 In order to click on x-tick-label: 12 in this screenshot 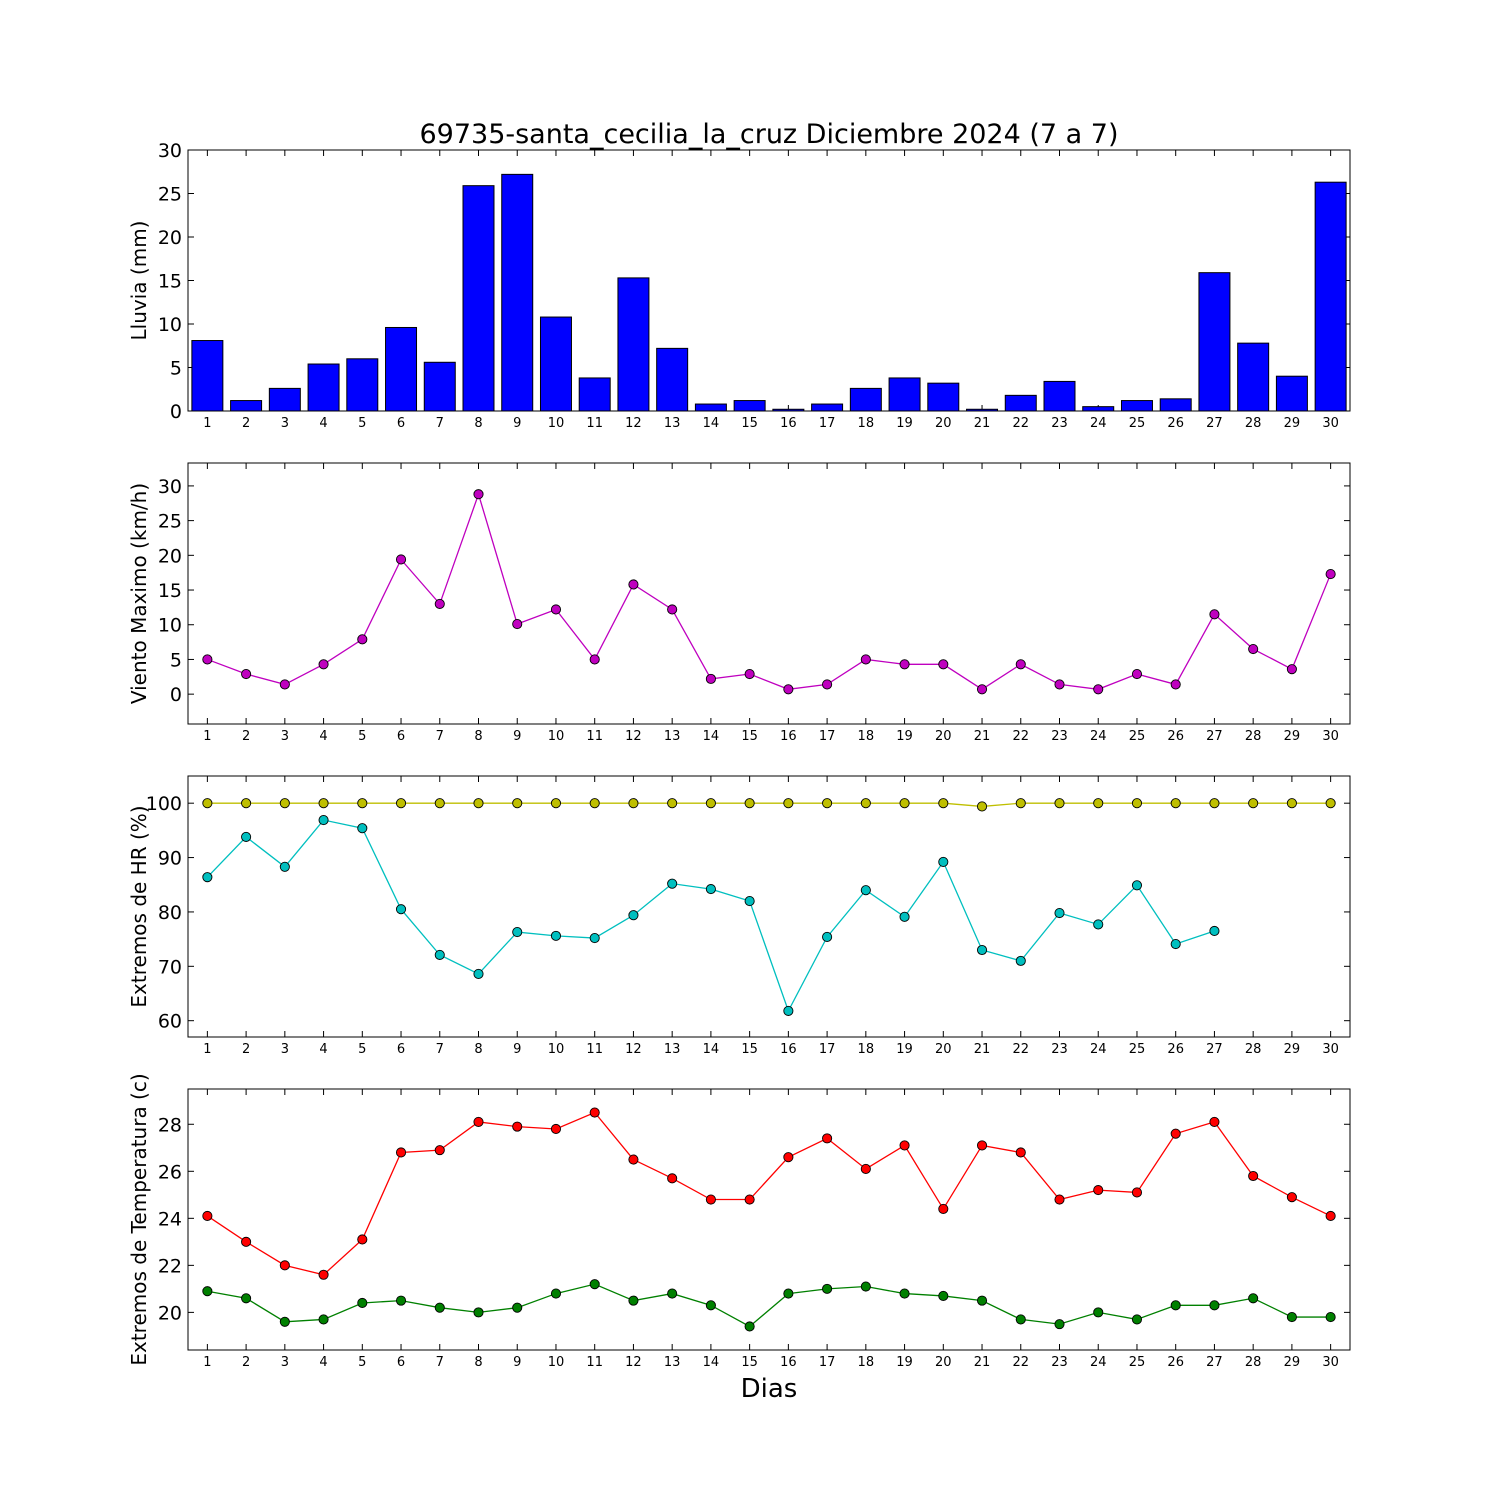, I will do `click(633, 1362)`.